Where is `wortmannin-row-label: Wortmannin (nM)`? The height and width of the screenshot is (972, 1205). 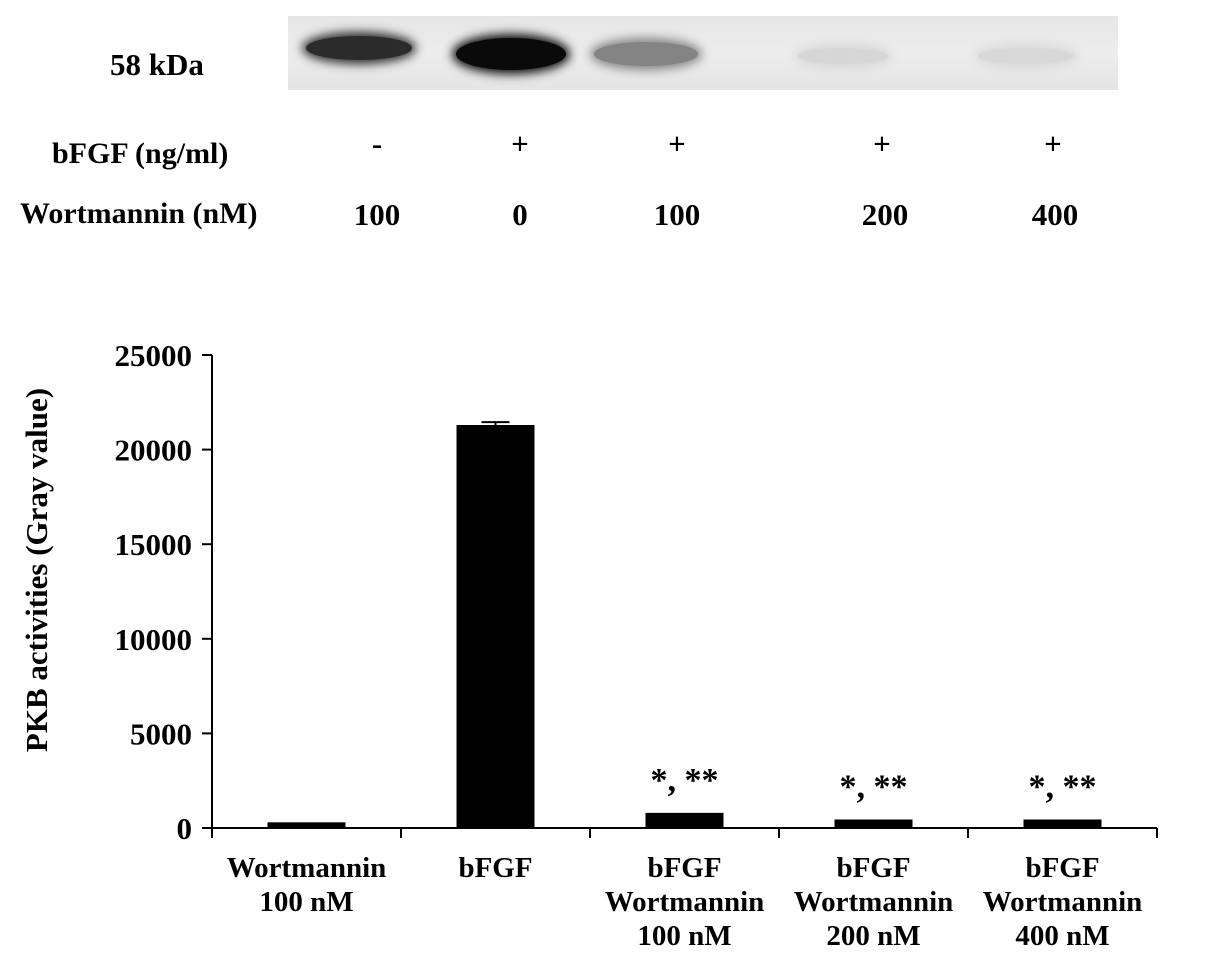
wortmannin-row-label: Wortmannin (nM) is located at coordinates (139, 213).